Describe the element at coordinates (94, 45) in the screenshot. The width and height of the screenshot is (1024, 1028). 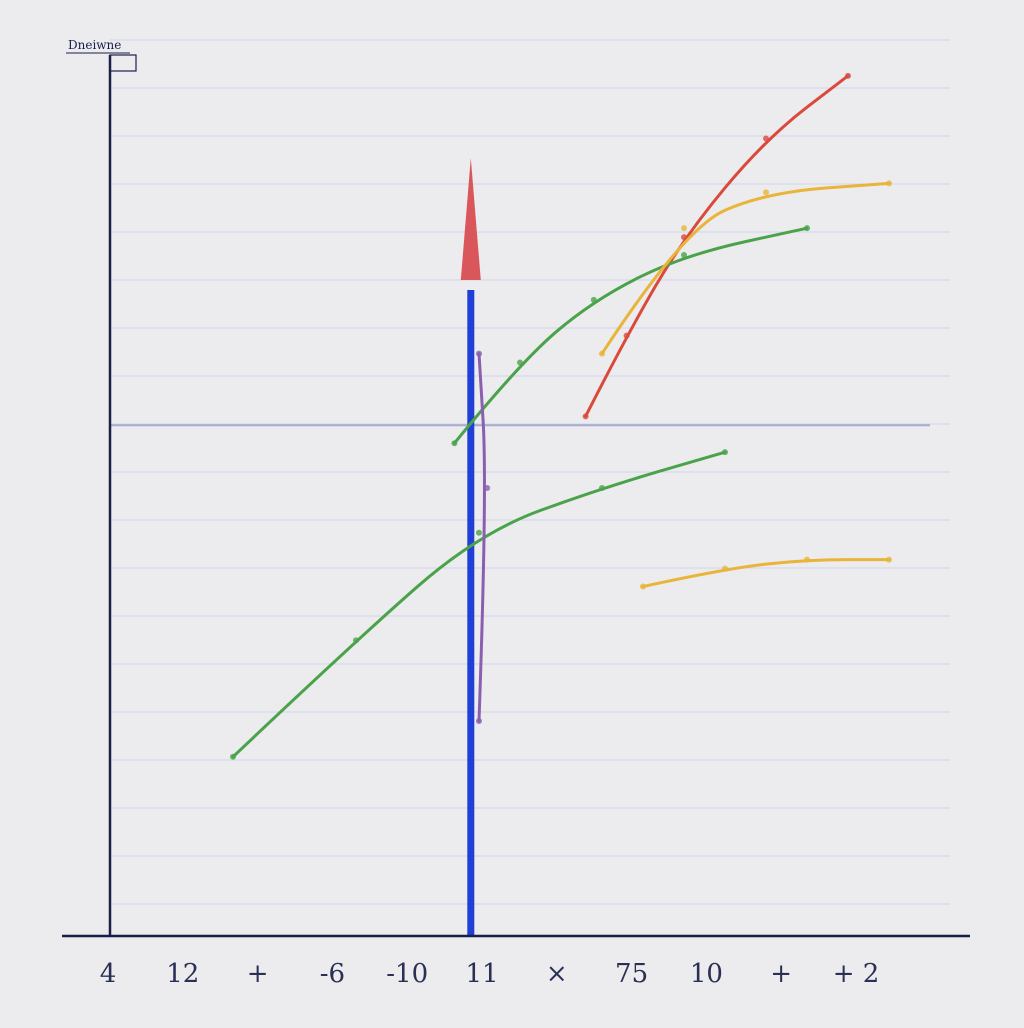
I see `chart-title: Dneiwne` at that location.